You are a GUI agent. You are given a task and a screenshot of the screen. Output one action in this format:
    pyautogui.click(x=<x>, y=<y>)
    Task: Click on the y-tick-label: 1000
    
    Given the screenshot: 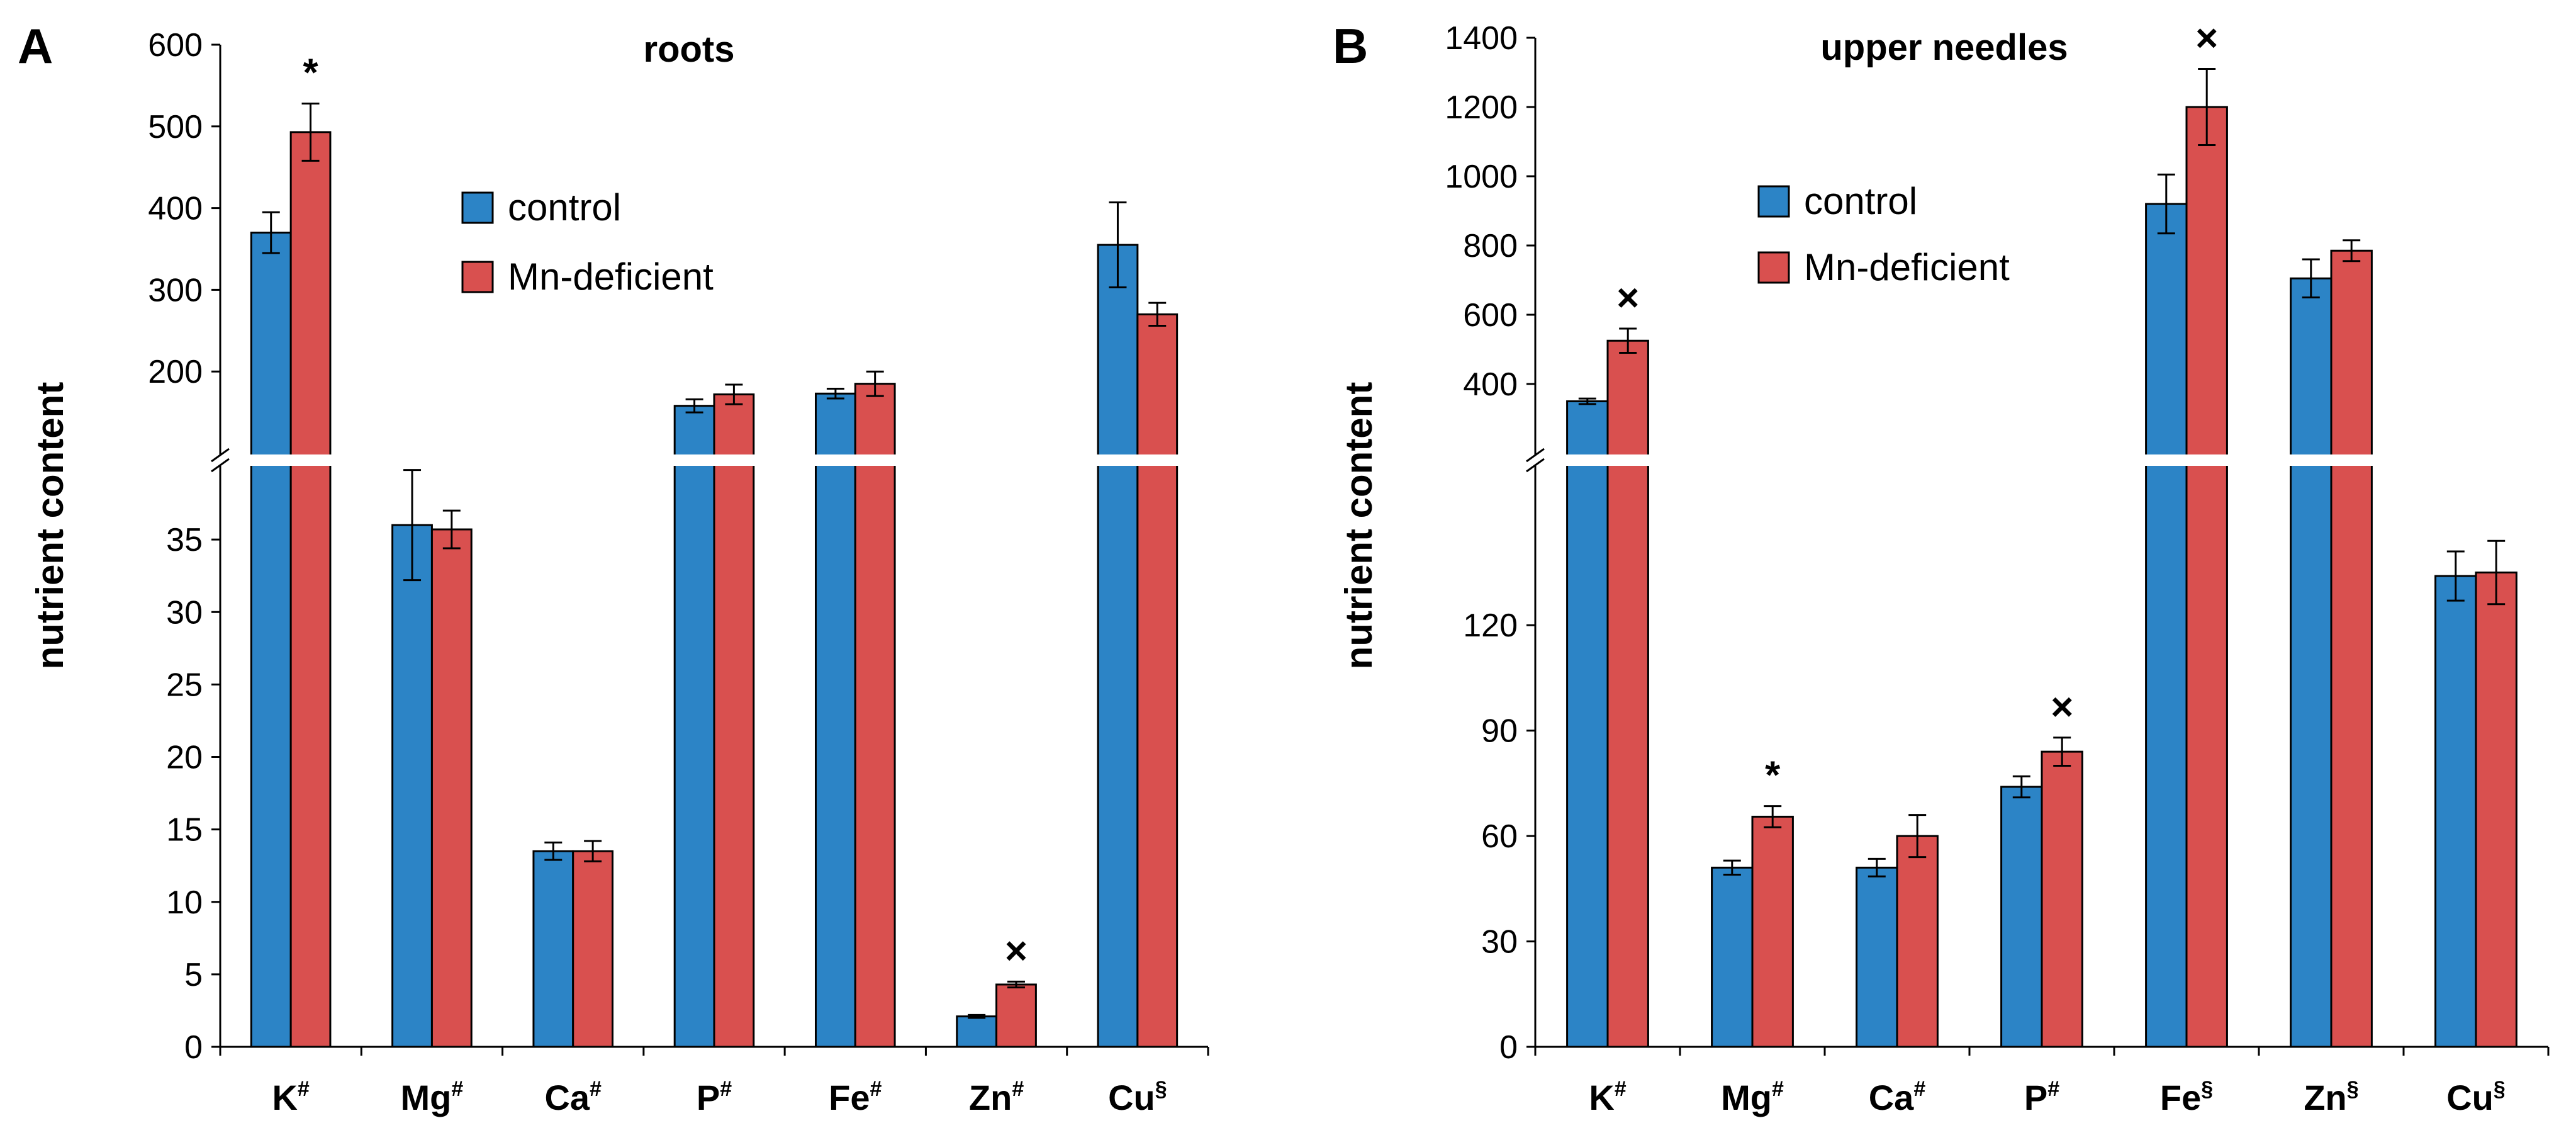 What is the action you would take?
    pyautogui.click(x=1481, y=177)
    